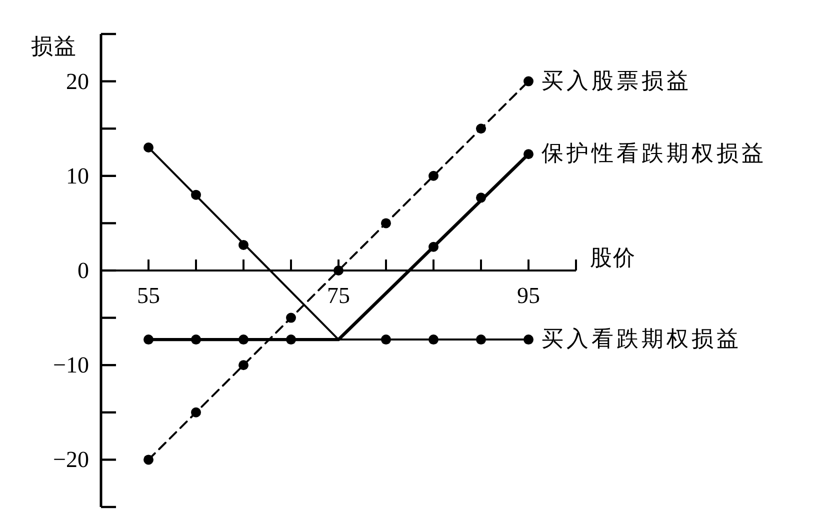 Image resolution: width=822 pixels, height=524 pixels. Describe the element at coordinates (148, 295) in the screenshot. I see `x-tick-label: 55` at that location.